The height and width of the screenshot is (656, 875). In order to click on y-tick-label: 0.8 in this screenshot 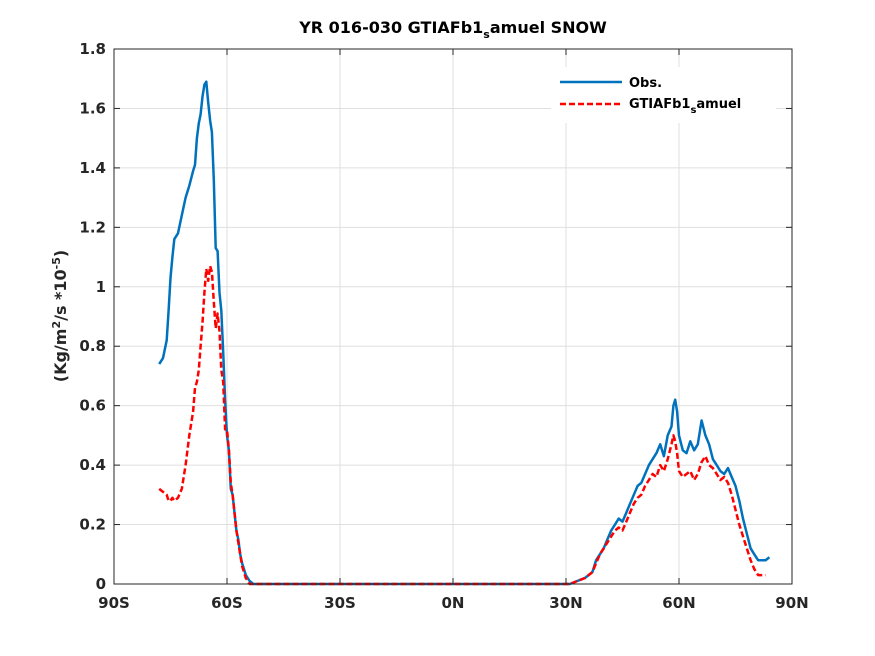, I will do `click(92, 346)`.